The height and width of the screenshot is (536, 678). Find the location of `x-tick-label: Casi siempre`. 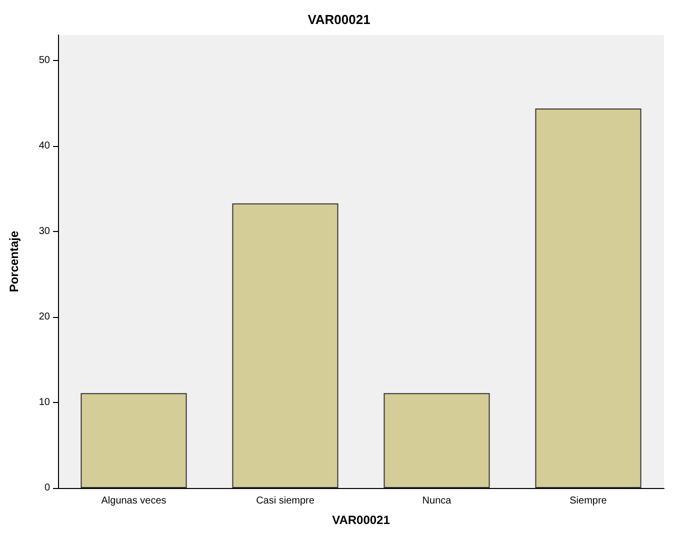

x-tick-label: Casi siempre is located at coordinates (285, 501).